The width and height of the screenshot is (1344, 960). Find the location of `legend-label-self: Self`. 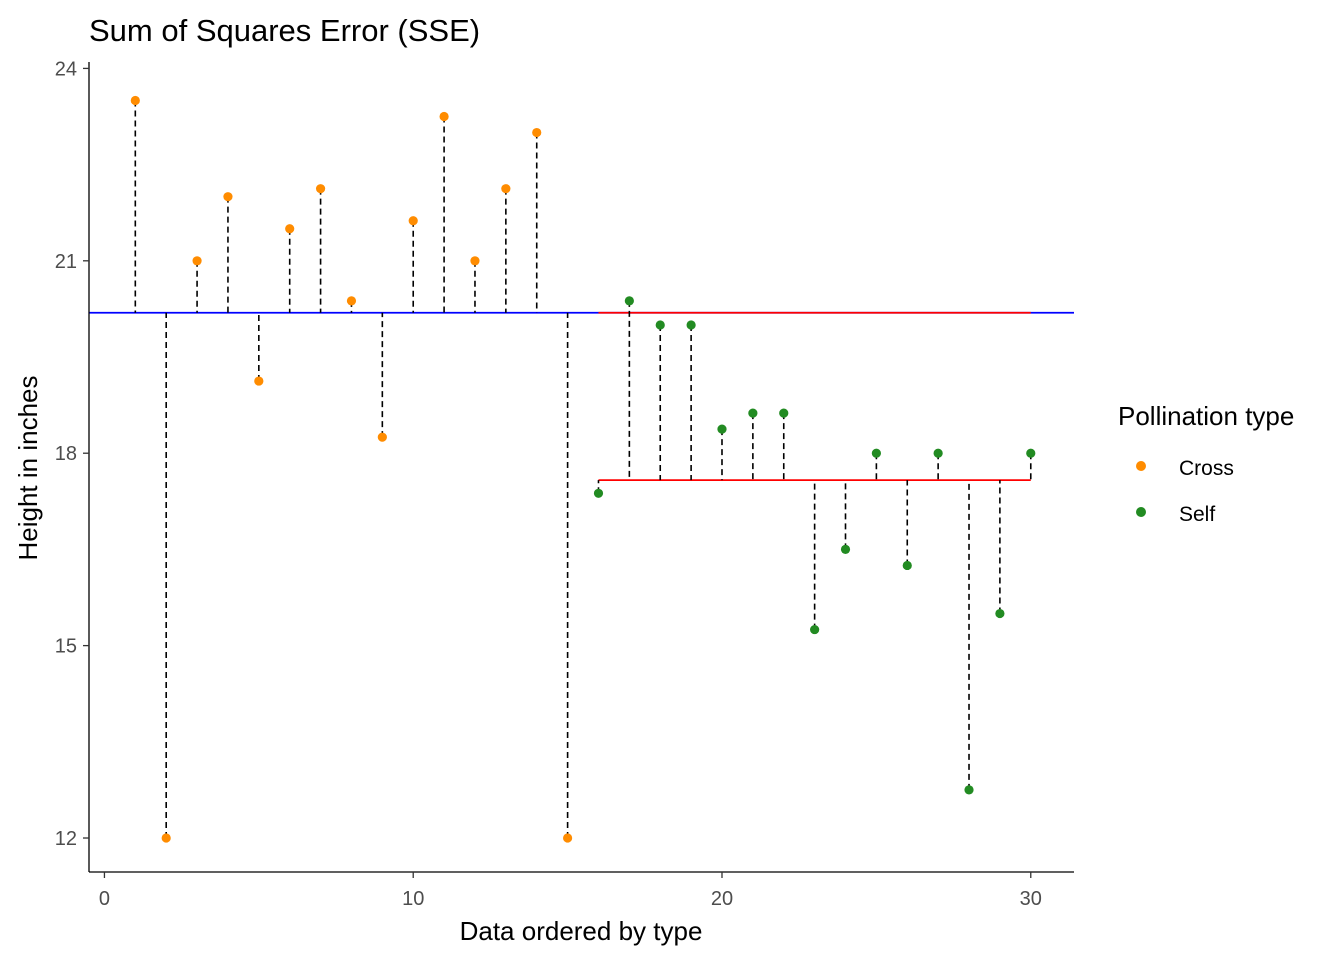

legend-label-self: Self is located at coordinates (1197, 514).